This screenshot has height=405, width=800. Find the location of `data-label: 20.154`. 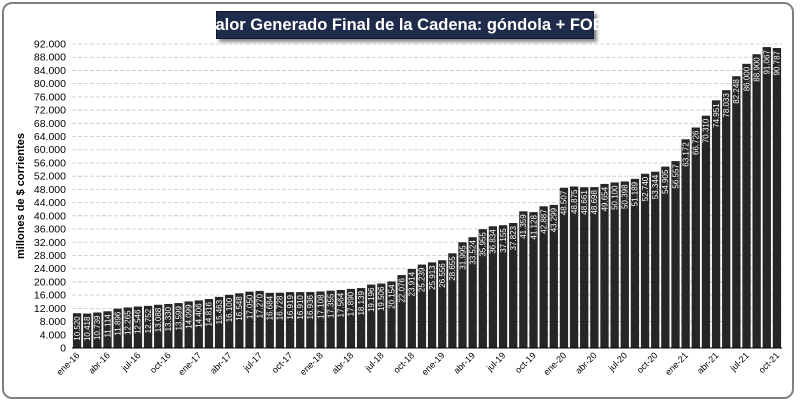

data-label: 20.154 is located at coordinates (391, 296).